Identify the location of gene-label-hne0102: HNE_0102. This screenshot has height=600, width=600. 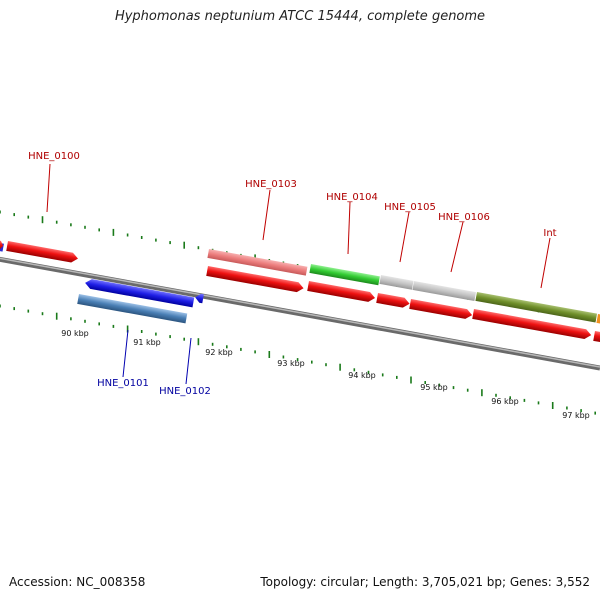
(185, 391).